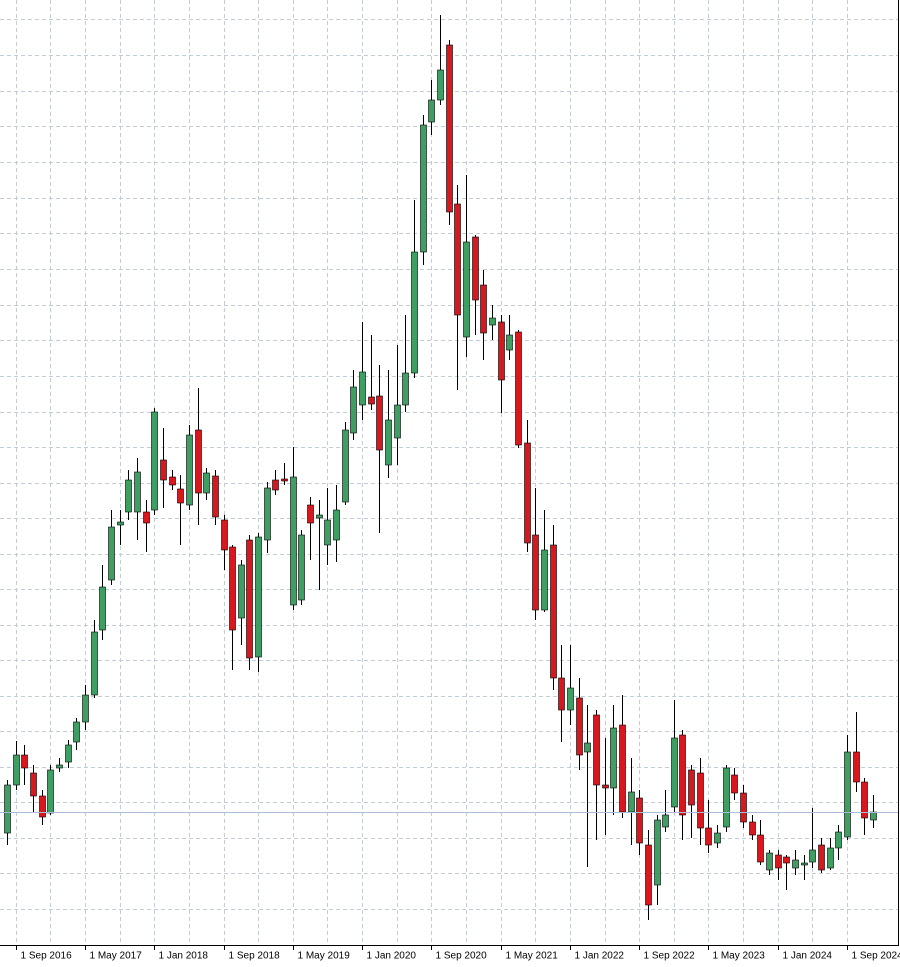  I want to click on x-tick-label: 1 Sep 2016, so click(47, 956).